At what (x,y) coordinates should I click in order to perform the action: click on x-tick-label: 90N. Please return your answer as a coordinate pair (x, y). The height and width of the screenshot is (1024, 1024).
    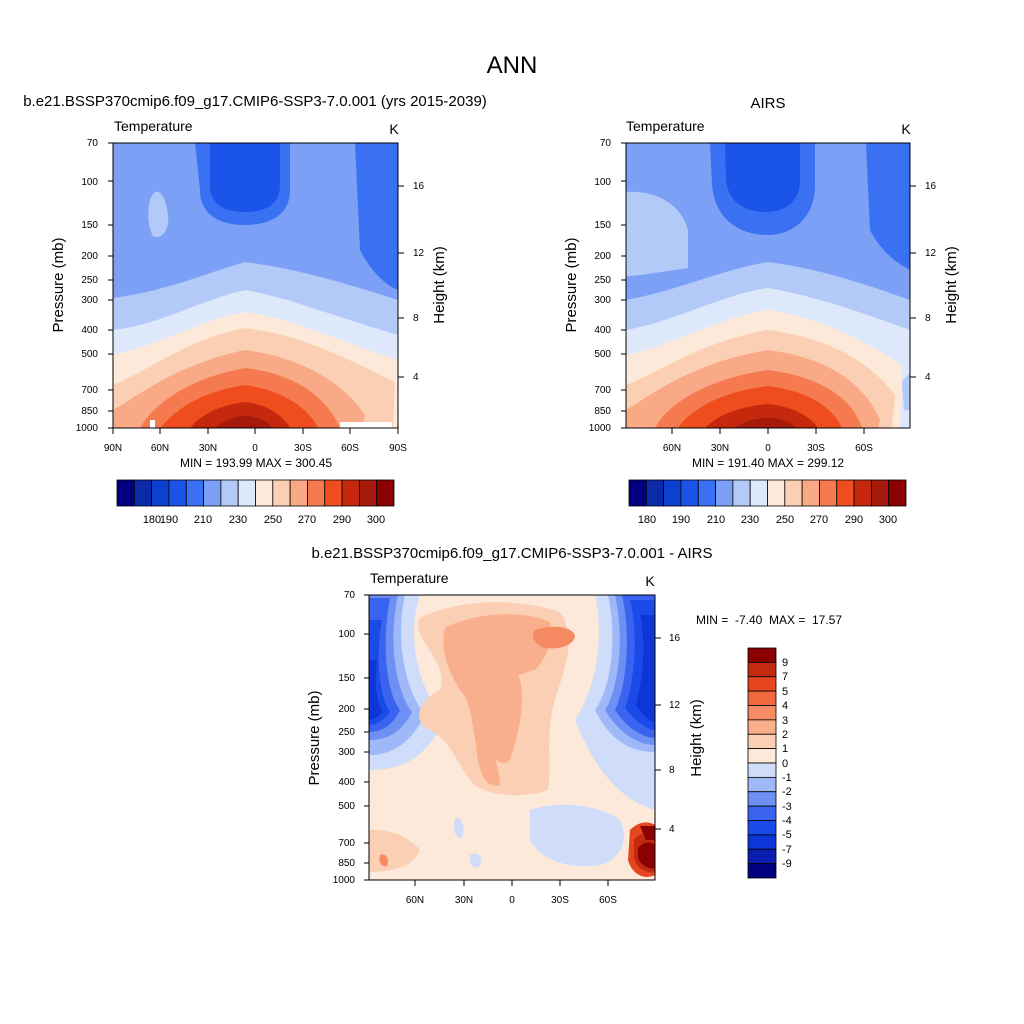
    Looking at the image, I should click on (113, 448).